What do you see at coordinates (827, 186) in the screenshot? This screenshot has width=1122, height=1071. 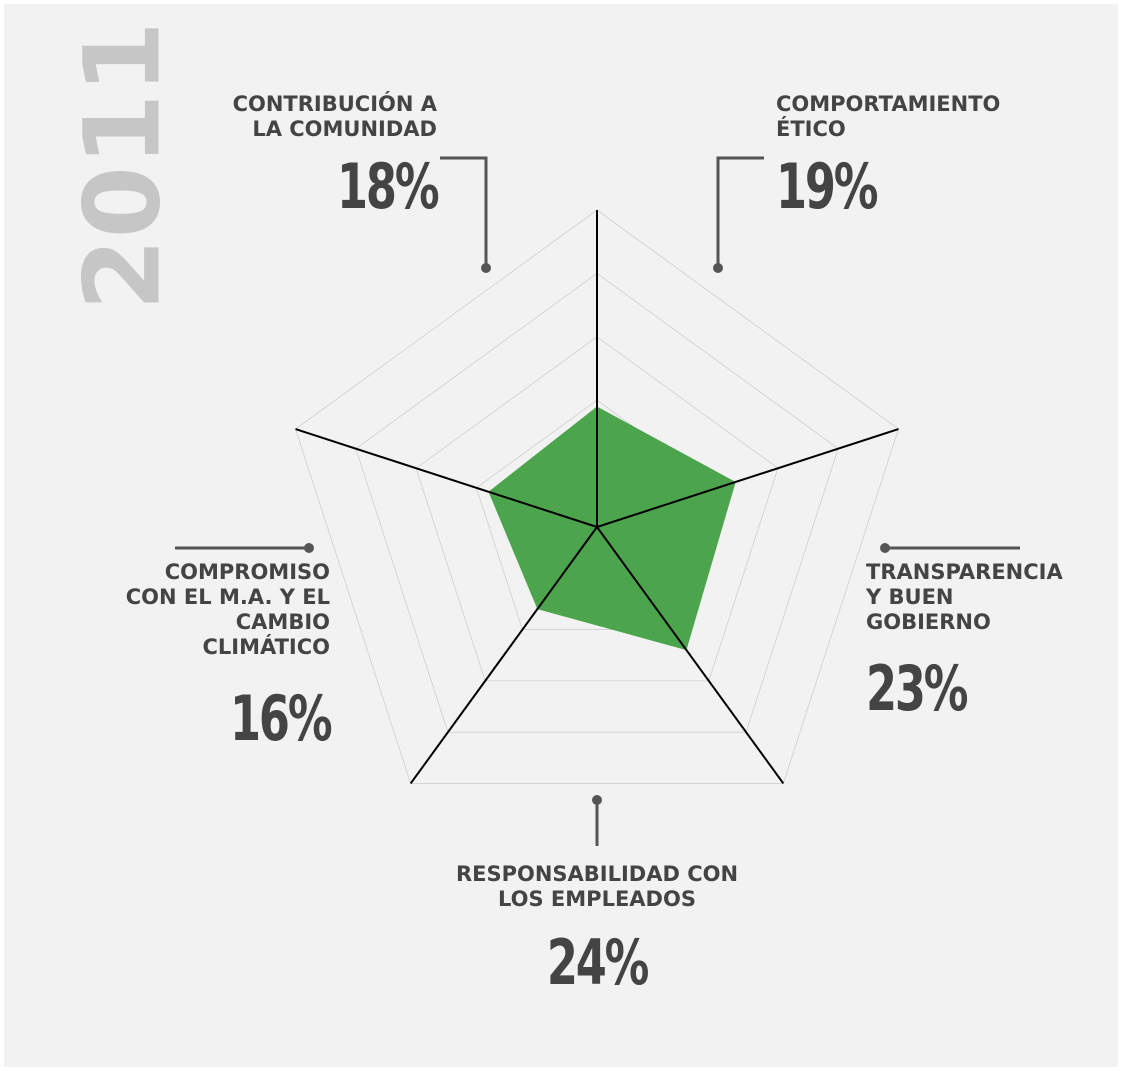 I see `value-label: 19%` at bounding box center [827, 186].